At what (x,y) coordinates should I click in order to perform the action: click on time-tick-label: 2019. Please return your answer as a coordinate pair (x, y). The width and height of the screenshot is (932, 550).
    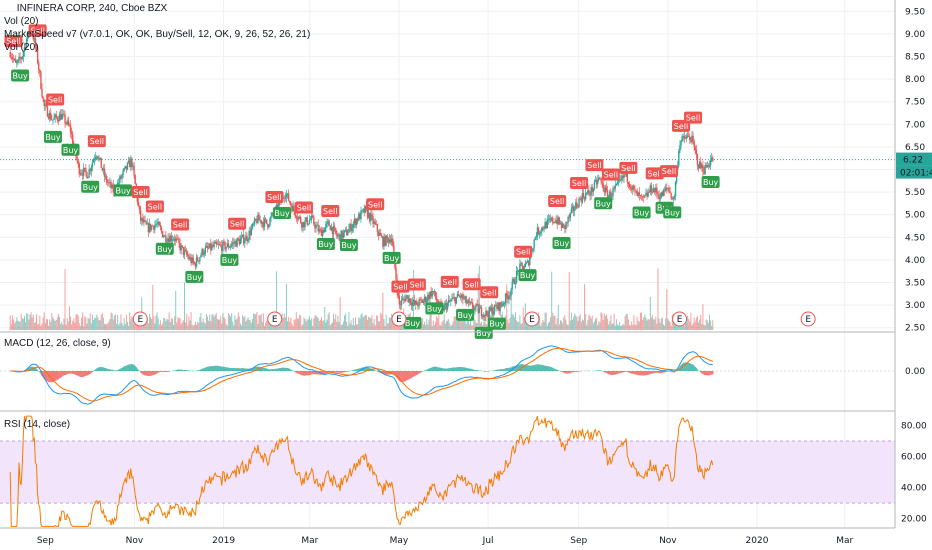
    Looking at the image, I should click on (223, 541).